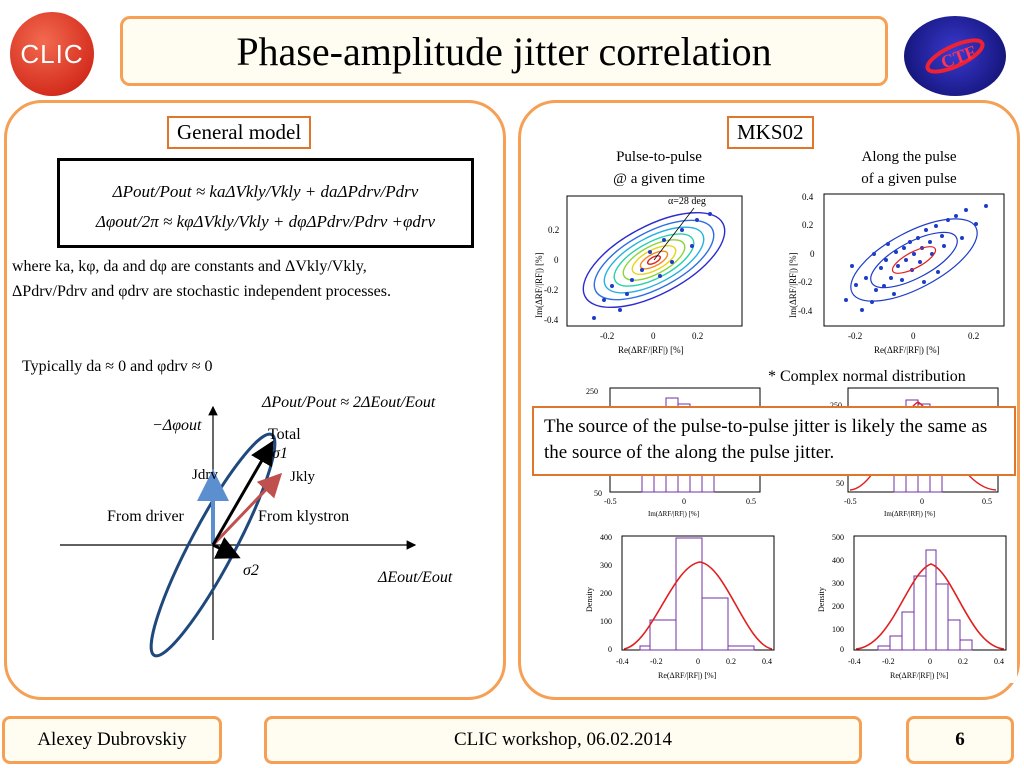  Describe the element at coordinates (850, 501) in the screenshot. I see `svg-text: -0.5` at that location.